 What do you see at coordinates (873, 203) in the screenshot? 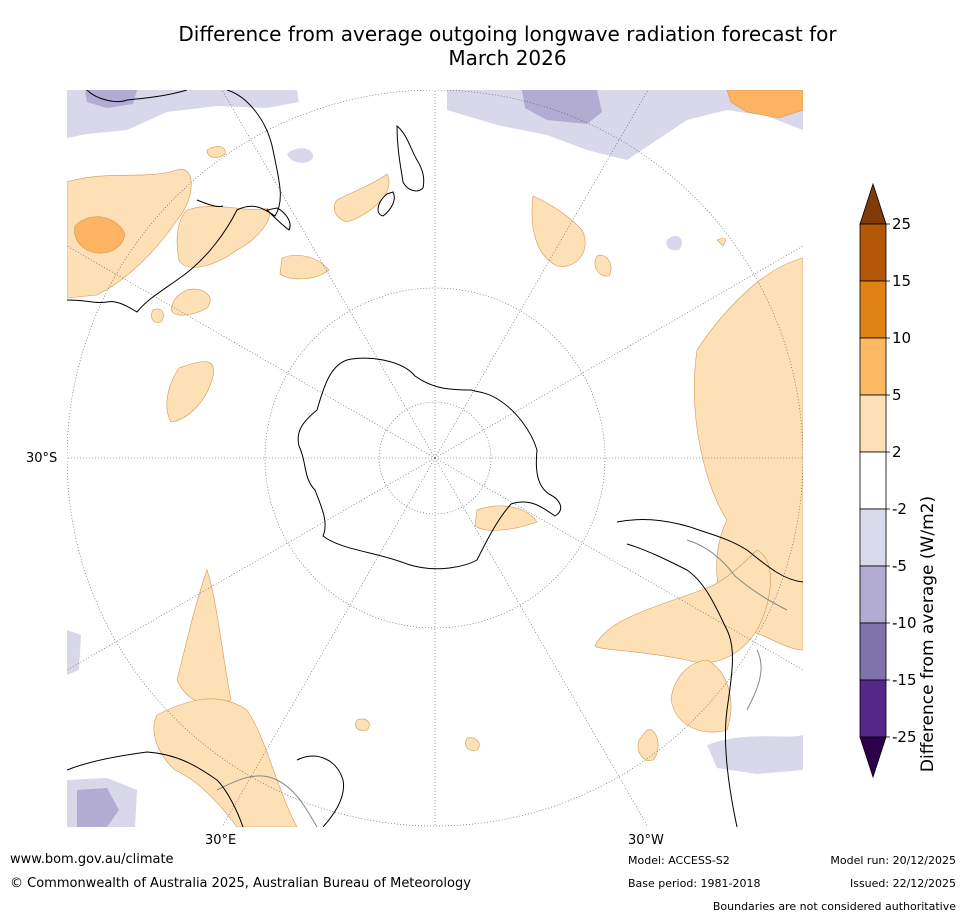
I see `colorbar-extend-top` at bounding box center [873, 203].